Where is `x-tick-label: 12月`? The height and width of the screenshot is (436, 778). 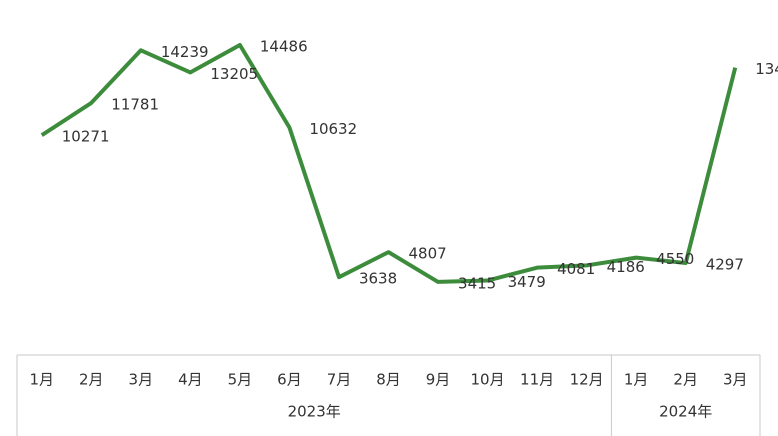
x-tick-label: 12月 is located at coordinates (587, 380).